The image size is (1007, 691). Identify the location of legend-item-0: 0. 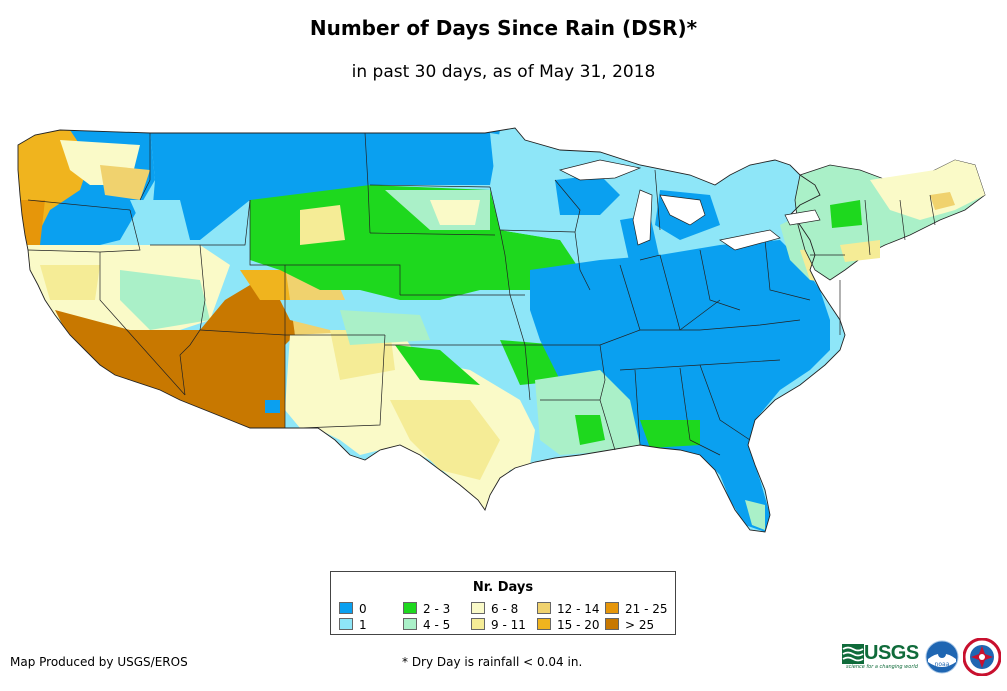
(353, 609).